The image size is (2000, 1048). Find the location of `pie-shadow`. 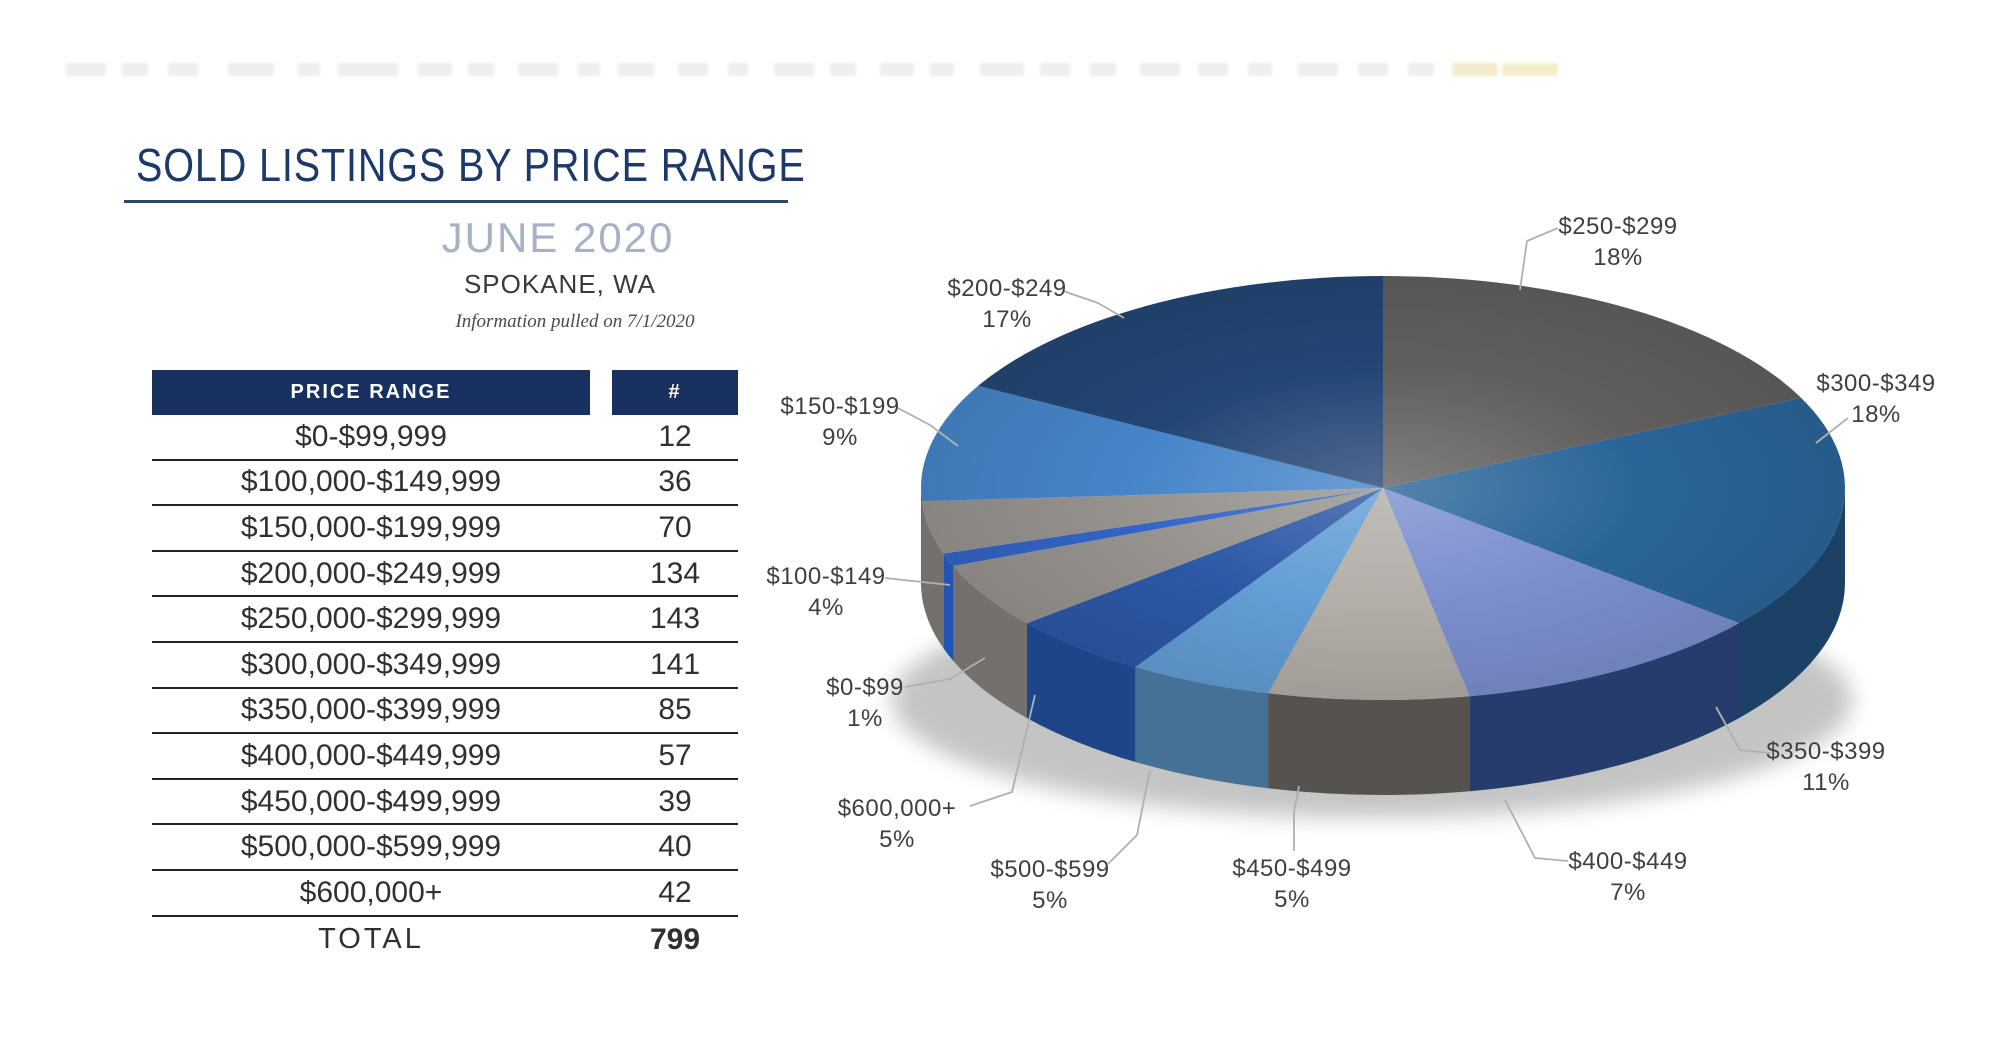

pie-shadow is located at coordinates (1372, 700).